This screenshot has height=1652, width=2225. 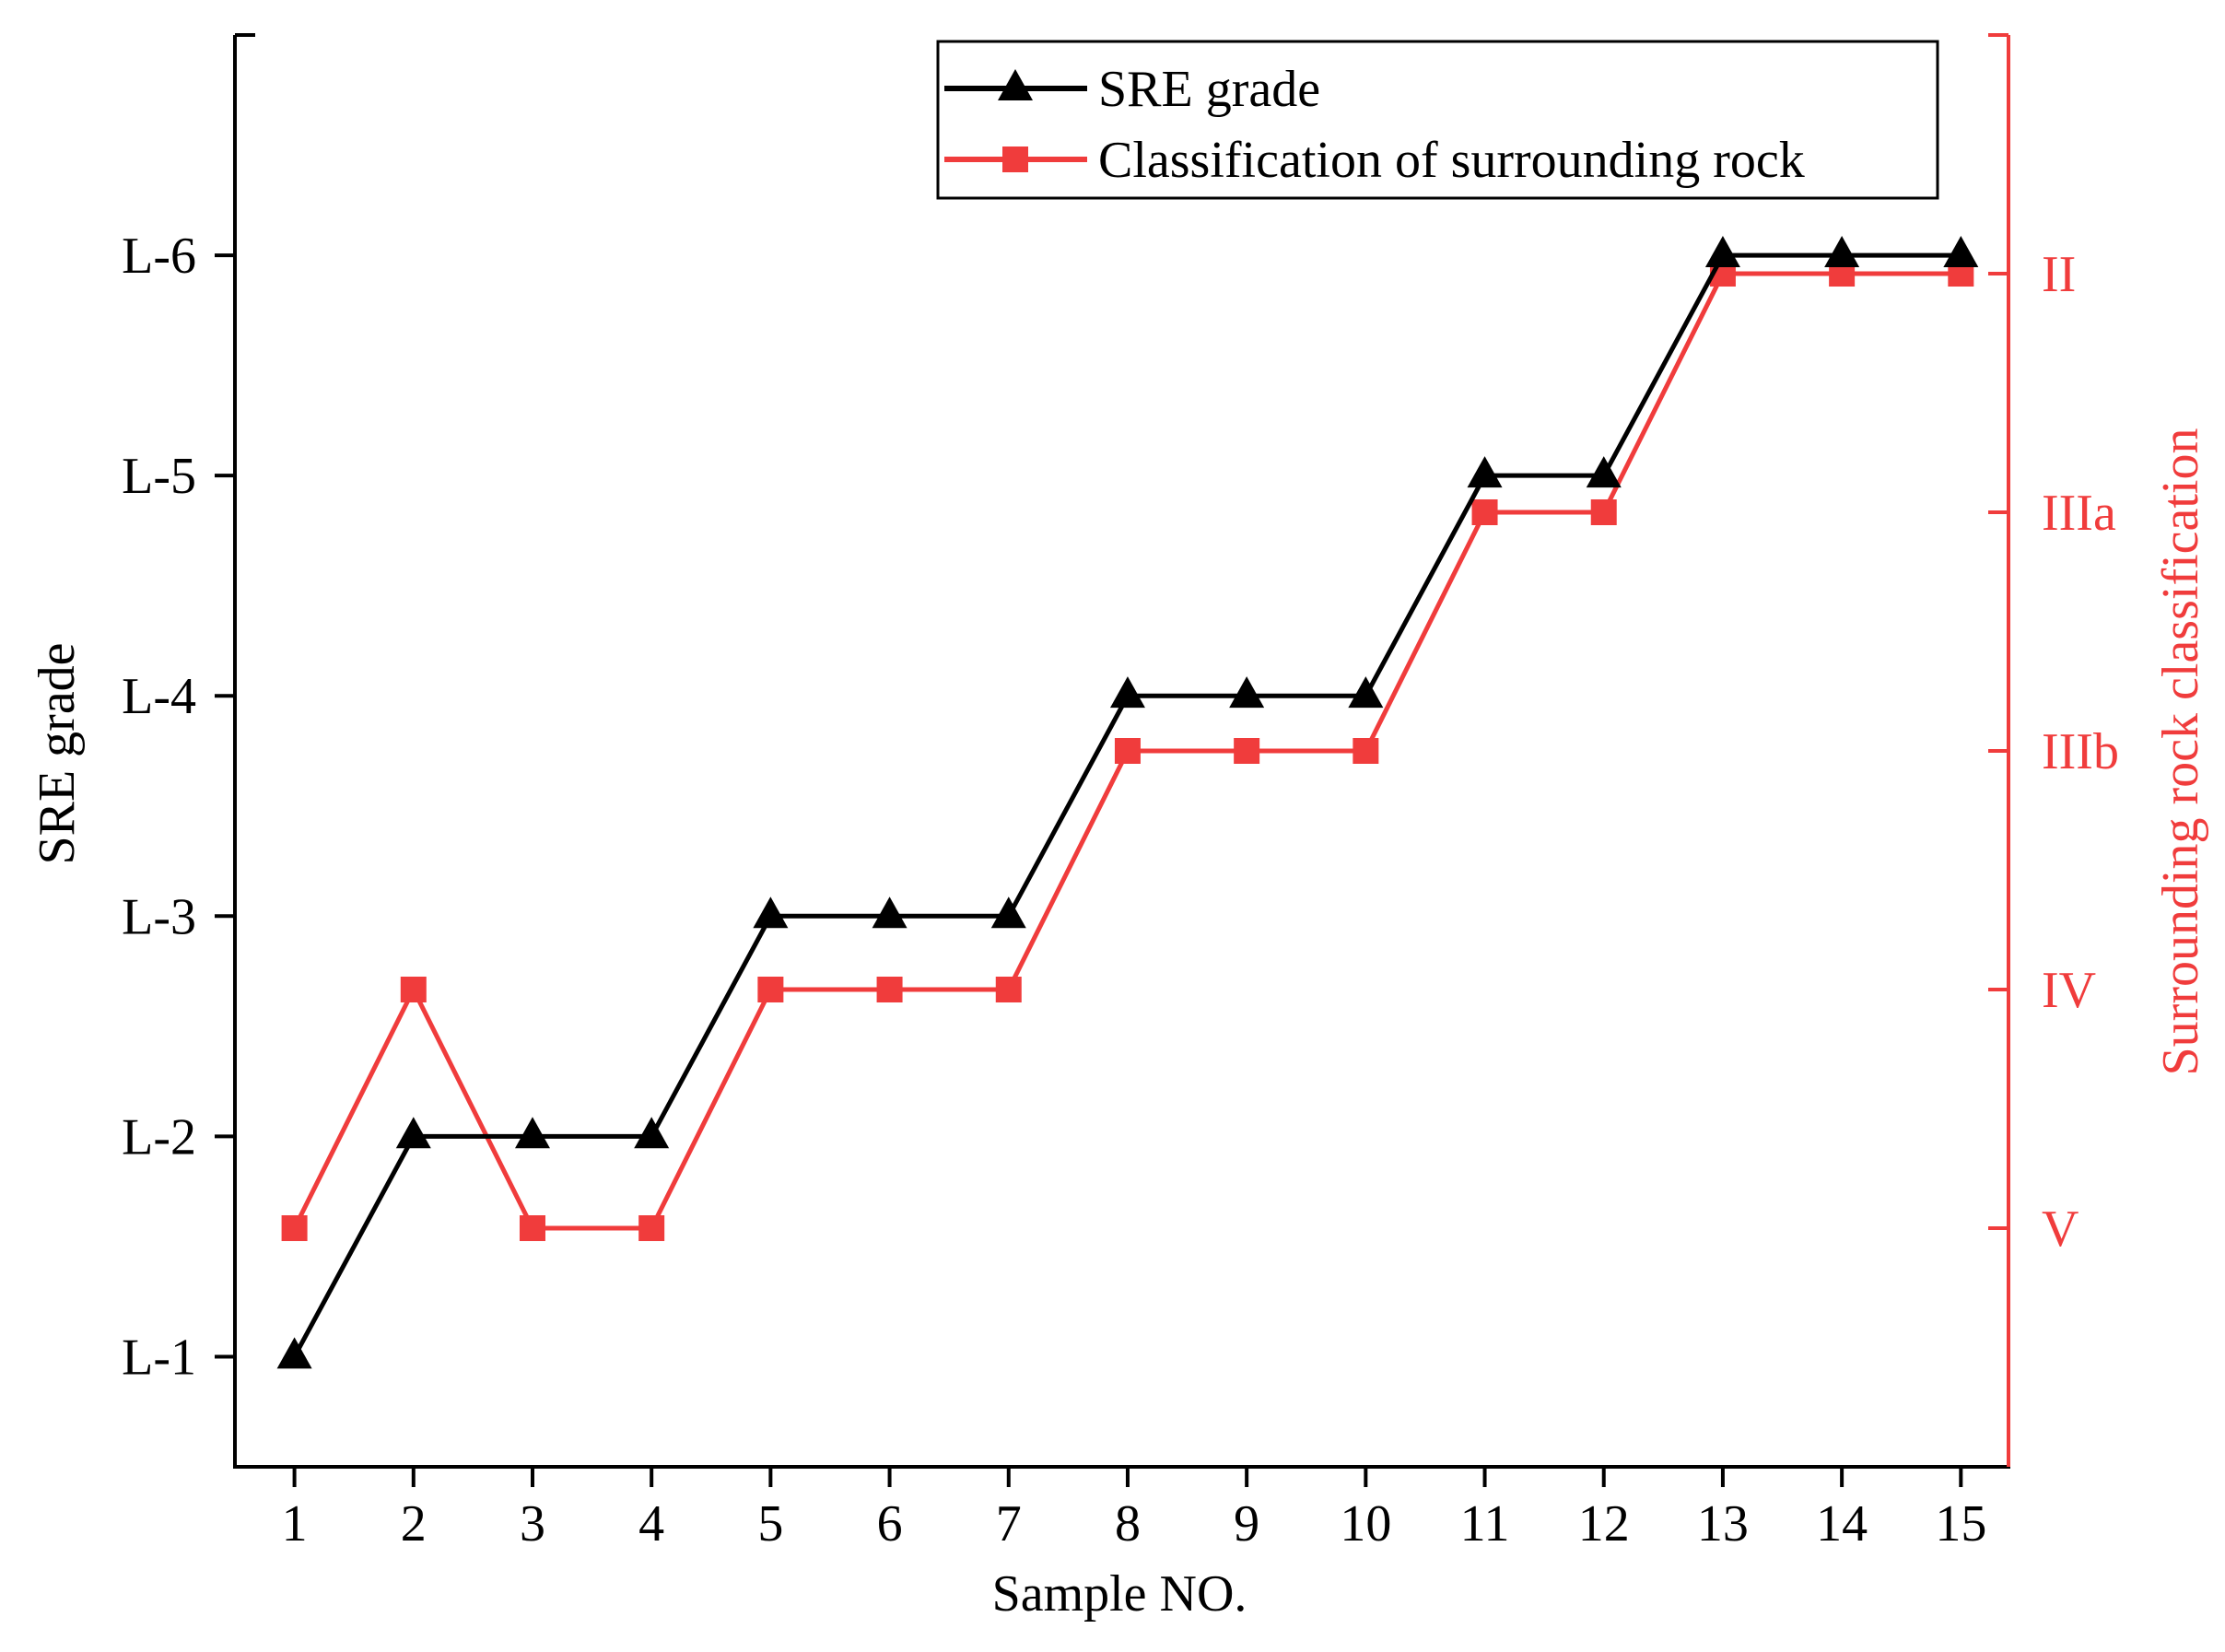 What do you see at coordinates (58, 753) in the screenshot?
I see `y-axis-title: SRE grade` at bounding box center [58, 753].